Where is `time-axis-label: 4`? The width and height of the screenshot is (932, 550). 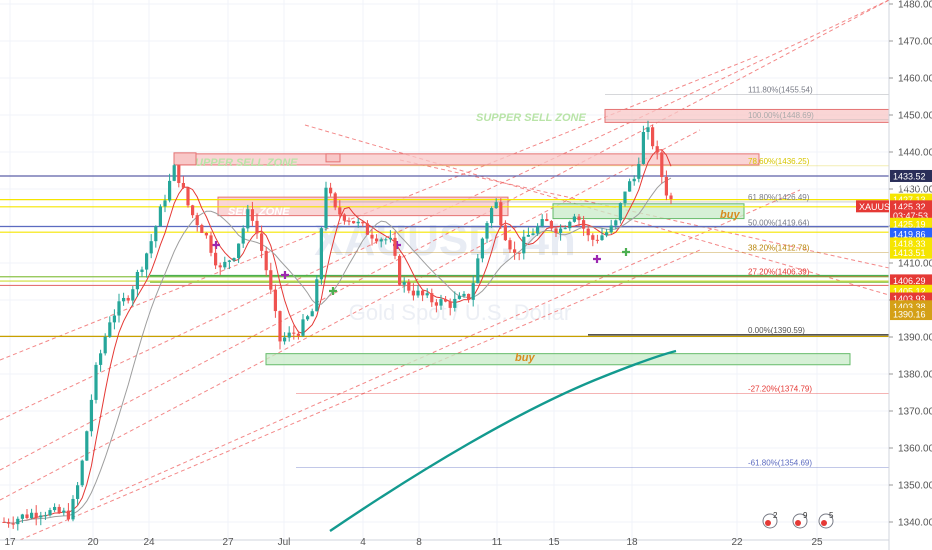
time-axis-label: 4 is located at coordinates (363, 542).